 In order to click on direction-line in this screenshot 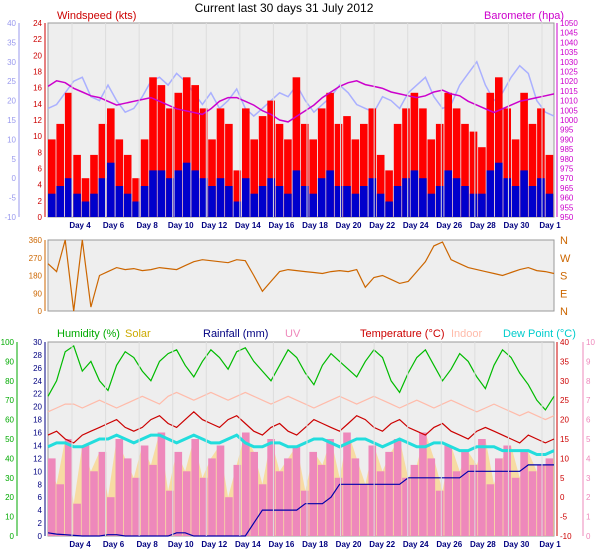, I will do `click(301, 275)`.